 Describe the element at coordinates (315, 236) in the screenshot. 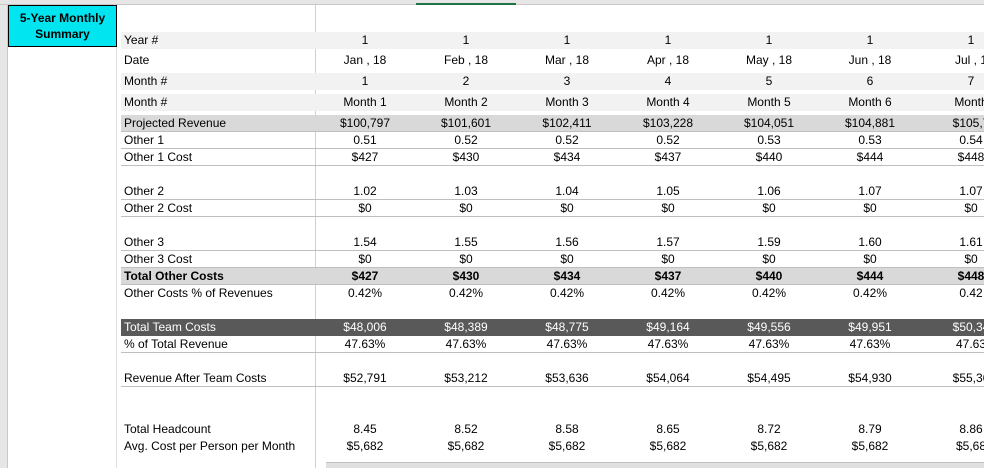

I see `column-divider` at that location.